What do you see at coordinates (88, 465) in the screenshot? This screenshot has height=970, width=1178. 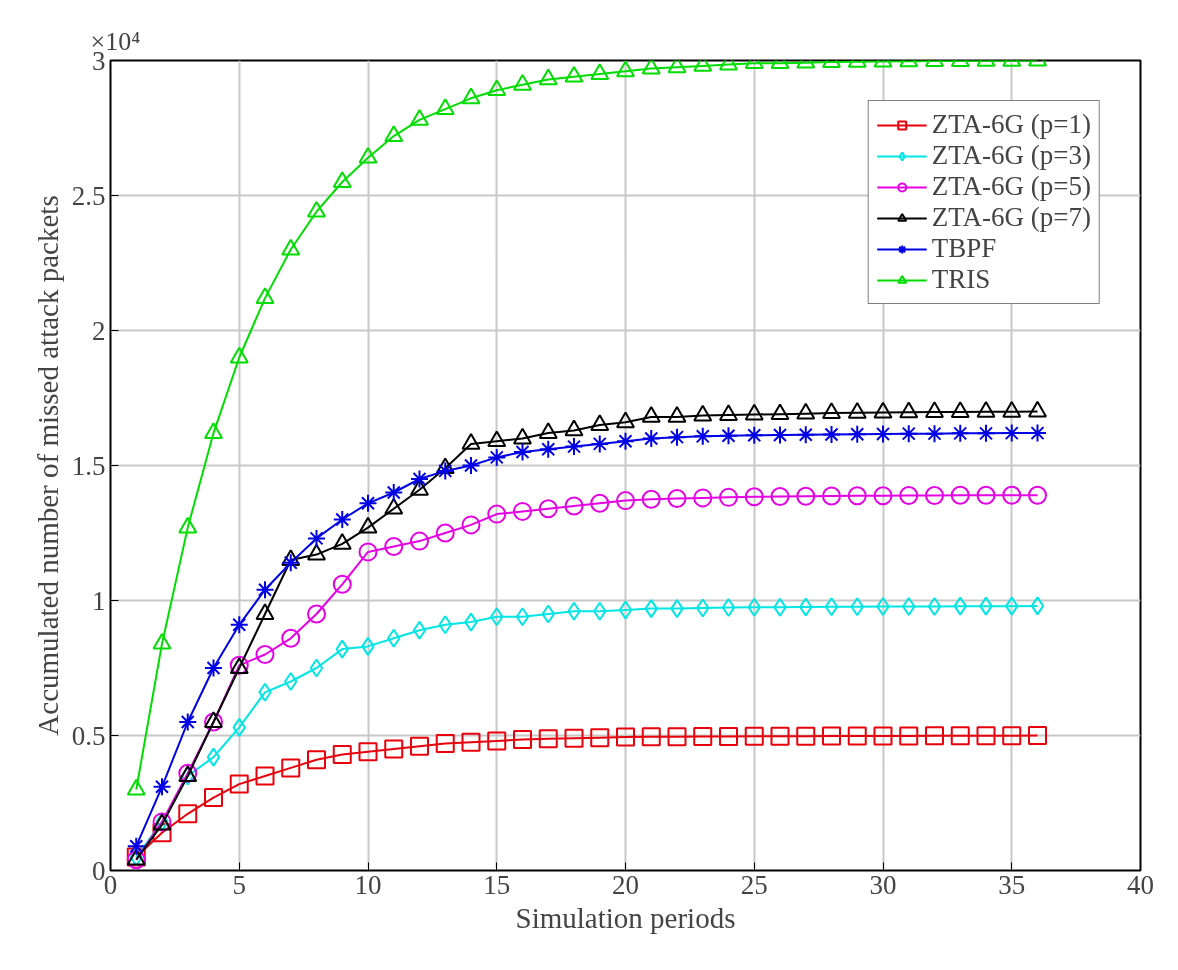 I see `y-tick-label: 1.5` at bounding box center [88, 465].